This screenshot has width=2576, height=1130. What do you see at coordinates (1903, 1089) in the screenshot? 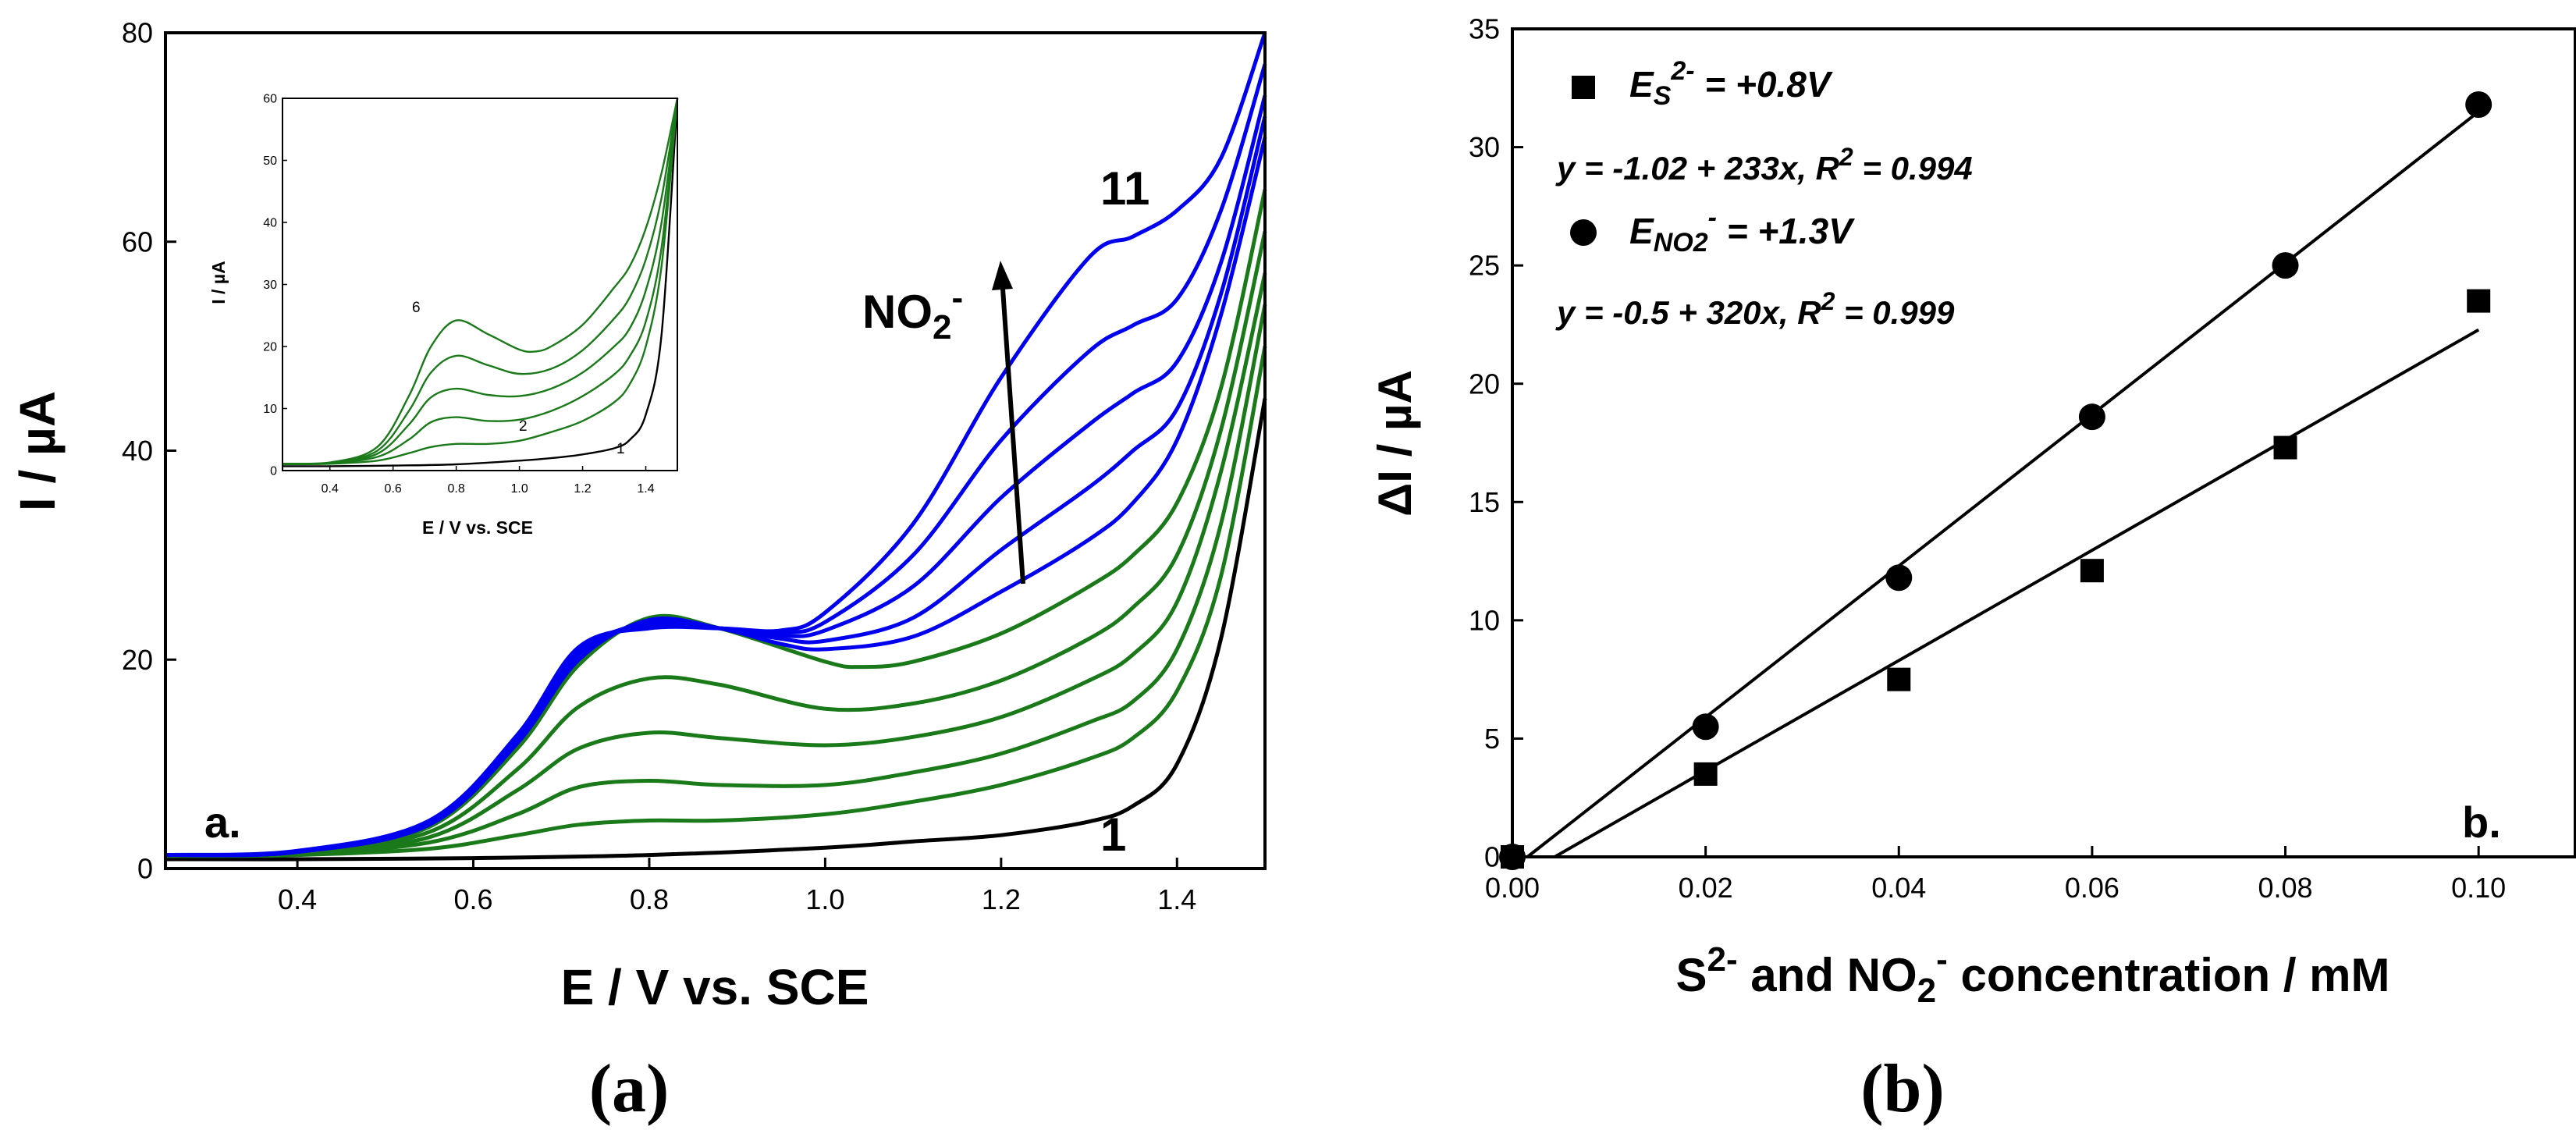
I see `caption-b: (b)` at bounding box center [1903, 1089].